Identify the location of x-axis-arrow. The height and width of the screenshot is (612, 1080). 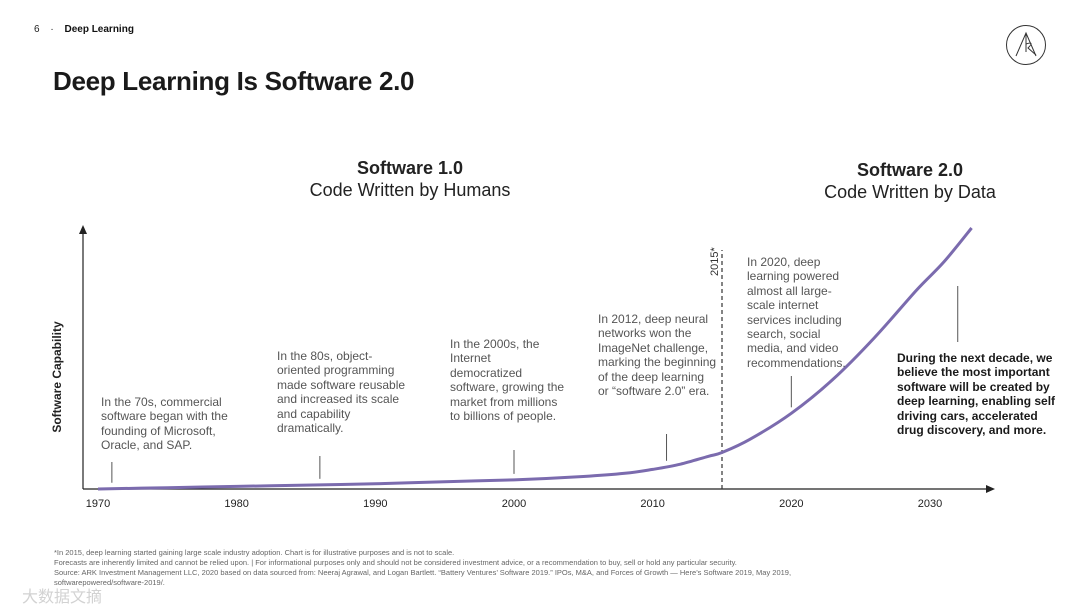
(990, 489).